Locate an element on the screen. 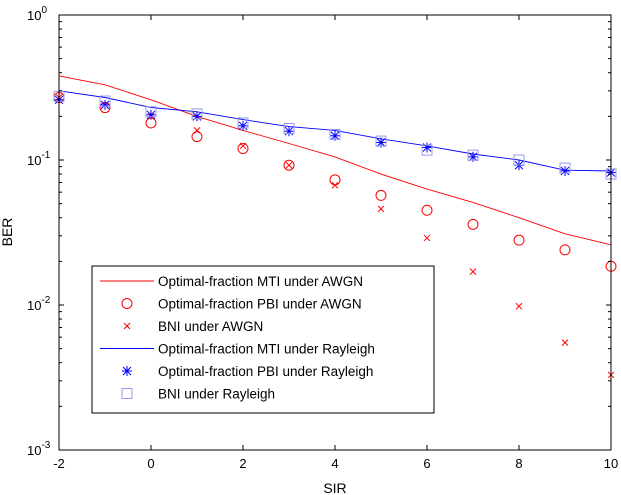  y-tick-label: 10⁰ is located at coordinates (37, 14).